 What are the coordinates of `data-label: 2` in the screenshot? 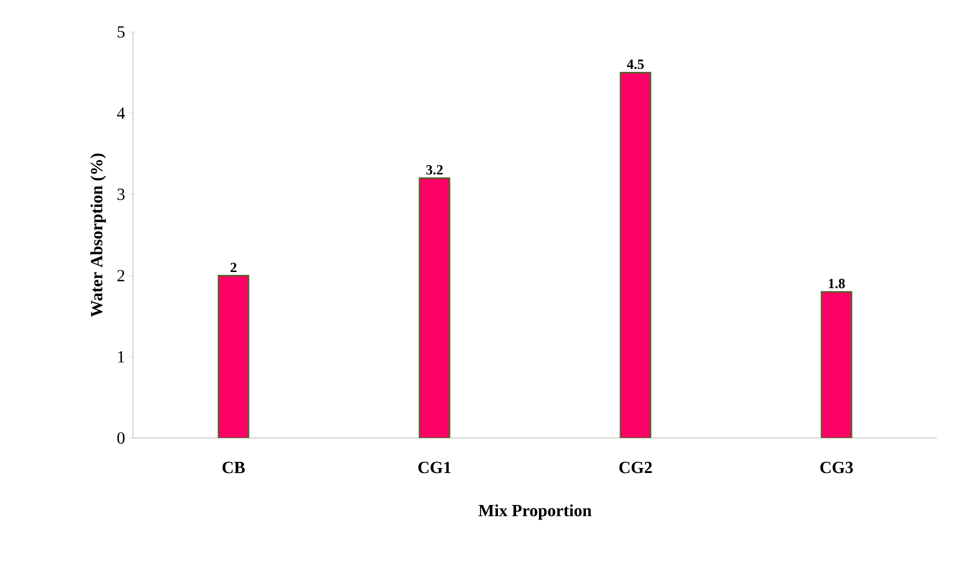 It's located at (233, 267).